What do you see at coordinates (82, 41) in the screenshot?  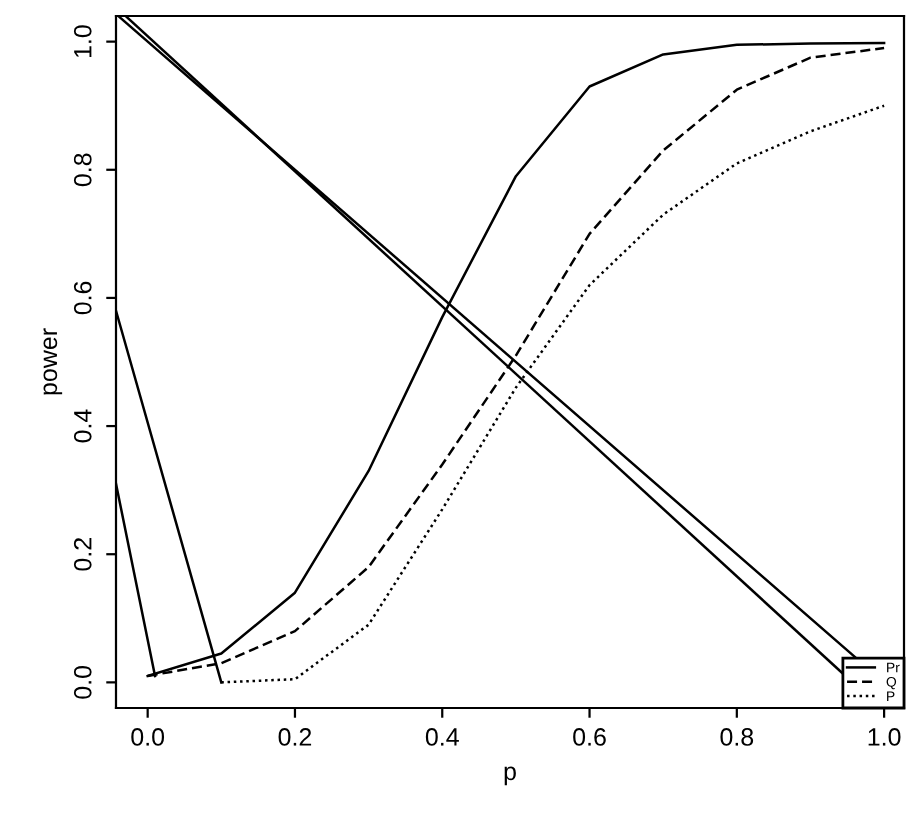 I see `y-tick-label: 1.0` at bounding box center [82, 41].